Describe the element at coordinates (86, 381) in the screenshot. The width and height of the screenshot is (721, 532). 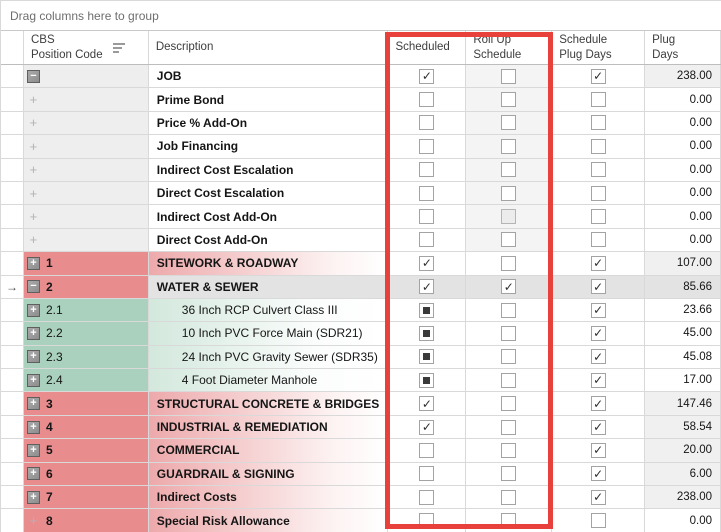
I see `cbs-position-code-cell: + 2.4` at that location.